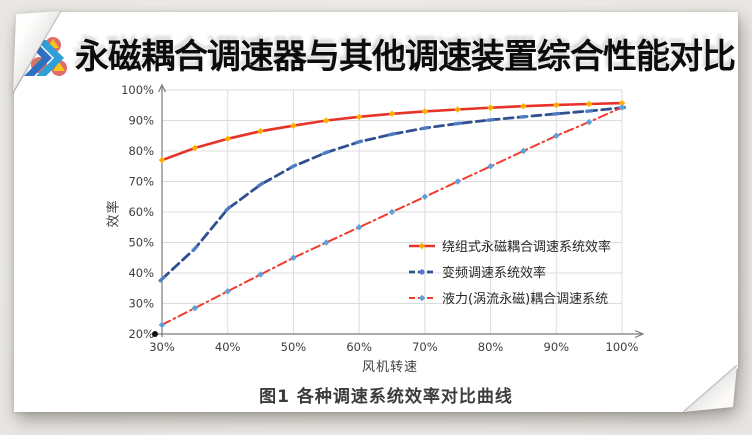 The width and height of the screenshot is (752, 435). What do you see at coordinates (405, 57) in the screenshot?
I see `page-title: 永磁耦合调速器与其他调速装置综合性能对比` at bounding box center [405, 57].